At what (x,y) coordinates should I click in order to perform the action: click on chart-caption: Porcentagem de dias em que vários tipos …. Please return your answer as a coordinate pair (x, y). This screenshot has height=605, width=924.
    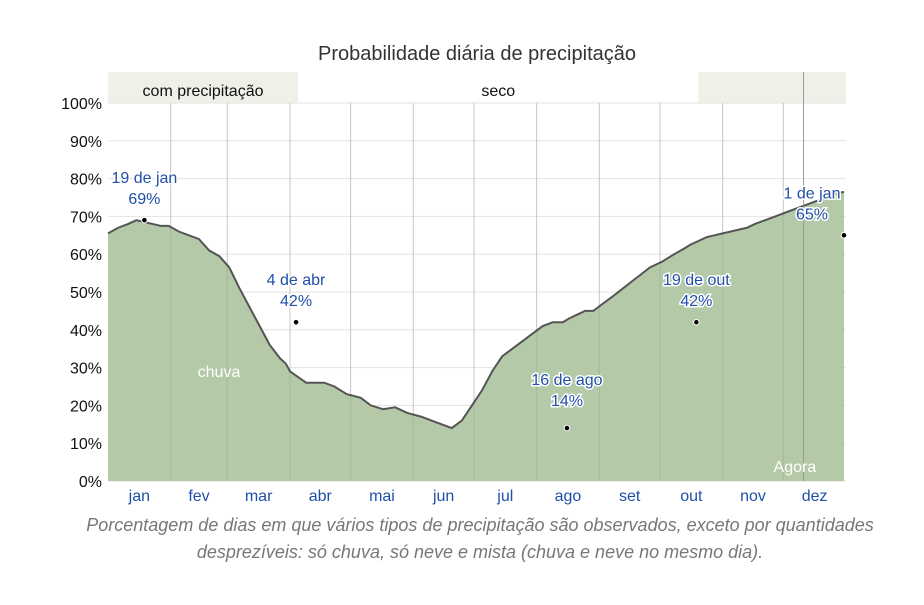
    Looking at the image, I should click on (480, 538).